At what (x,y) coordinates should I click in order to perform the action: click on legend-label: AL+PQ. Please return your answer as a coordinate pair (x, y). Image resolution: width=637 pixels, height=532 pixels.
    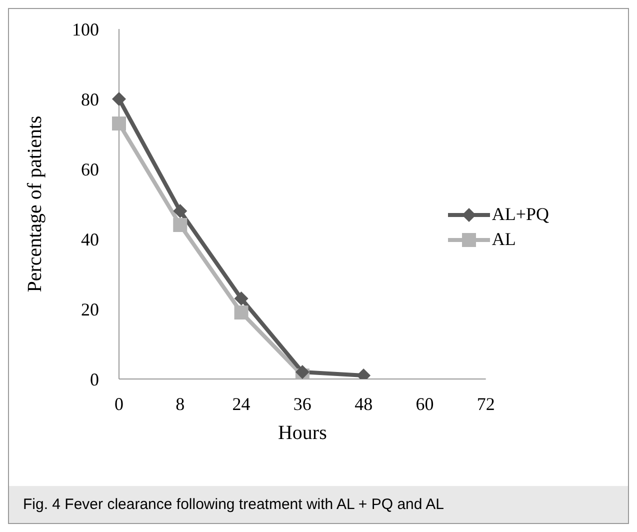
    Looking at the image, I should click on (520, 214).